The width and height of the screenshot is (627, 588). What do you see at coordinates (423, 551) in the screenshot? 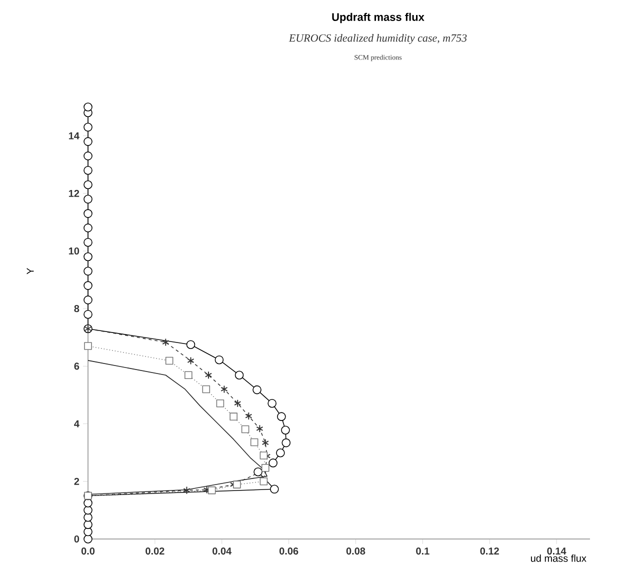
I see `x-tick-label: 0.1` at bounding box center [423, 551].